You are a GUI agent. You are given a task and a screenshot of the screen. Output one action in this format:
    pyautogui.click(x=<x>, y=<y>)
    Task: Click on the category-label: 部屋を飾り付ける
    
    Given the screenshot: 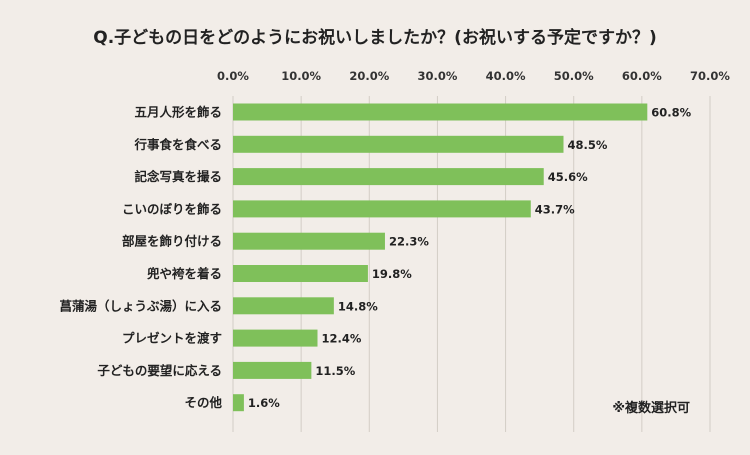 What is the action you would take?
    pyautogui.click(x=172, y=241)
    